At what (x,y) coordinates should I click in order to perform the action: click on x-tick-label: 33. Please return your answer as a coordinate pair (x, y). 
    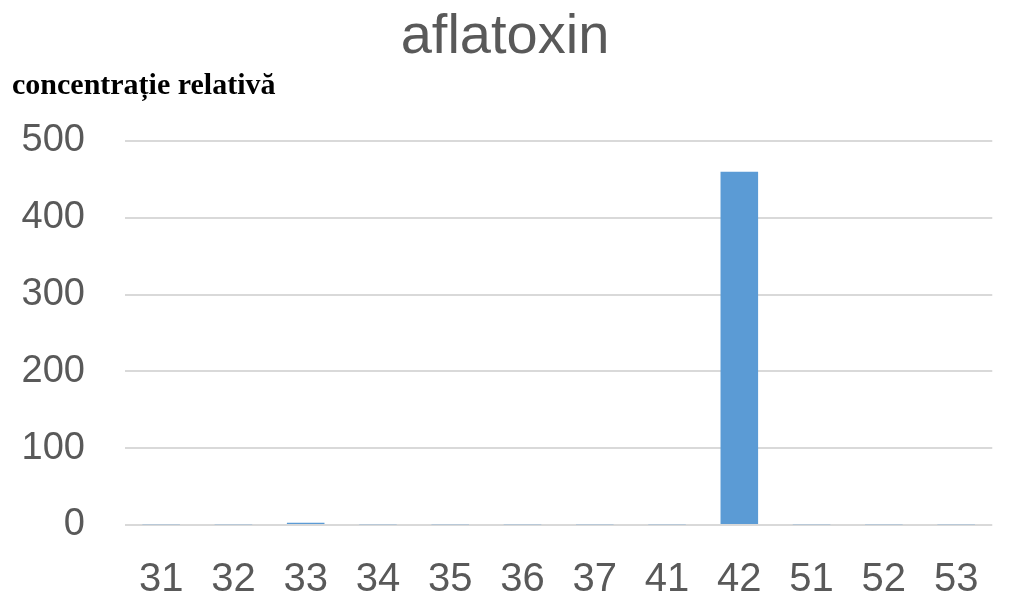
    Looking at the image, I should click on (305, 577).